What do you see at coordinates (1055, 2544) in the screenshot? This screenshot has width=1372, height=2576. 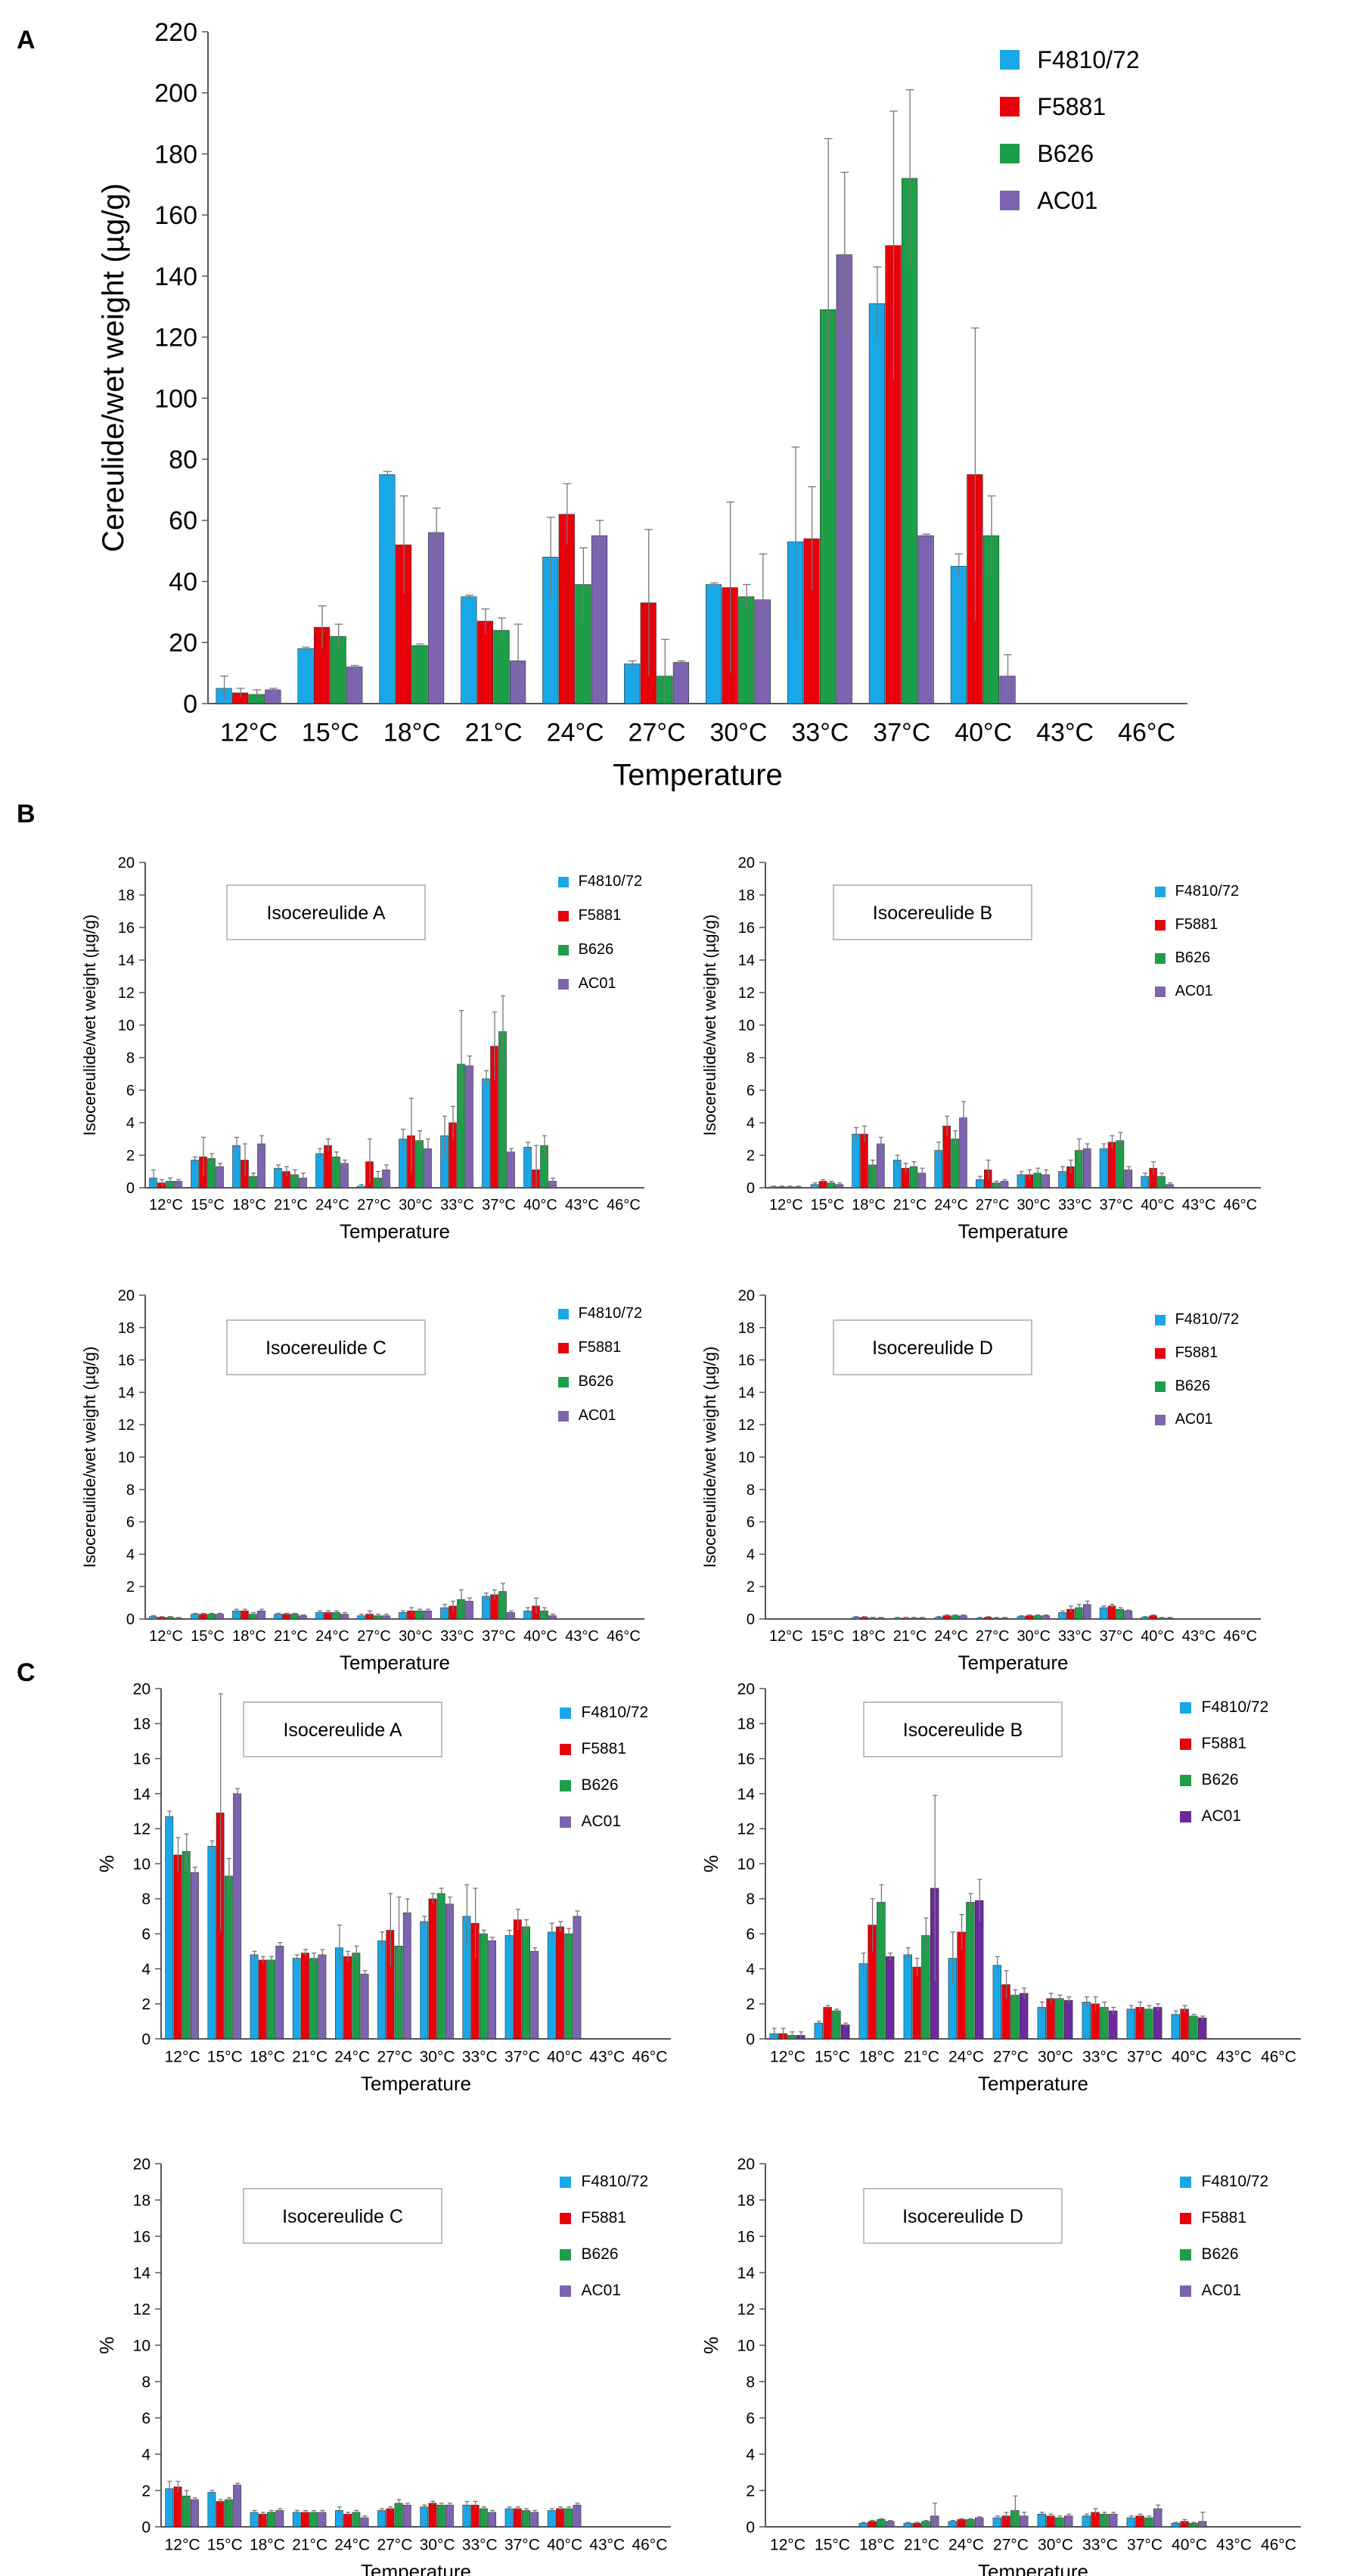 I see `x-tick-label: 30°C` at bounding box center [1055, 2544].